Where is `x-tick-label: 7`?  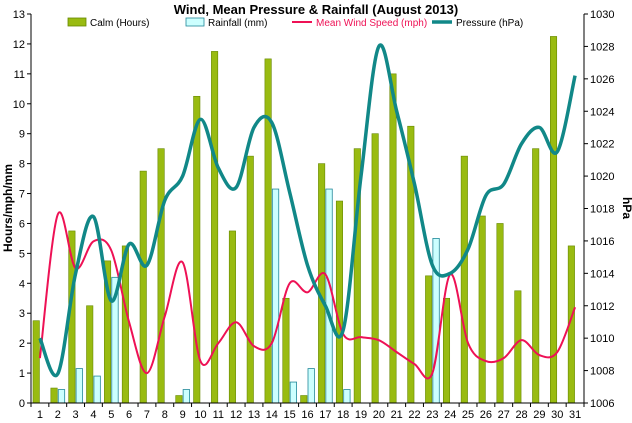
x-tick-label: 7 is located at coordinates (147, 415).